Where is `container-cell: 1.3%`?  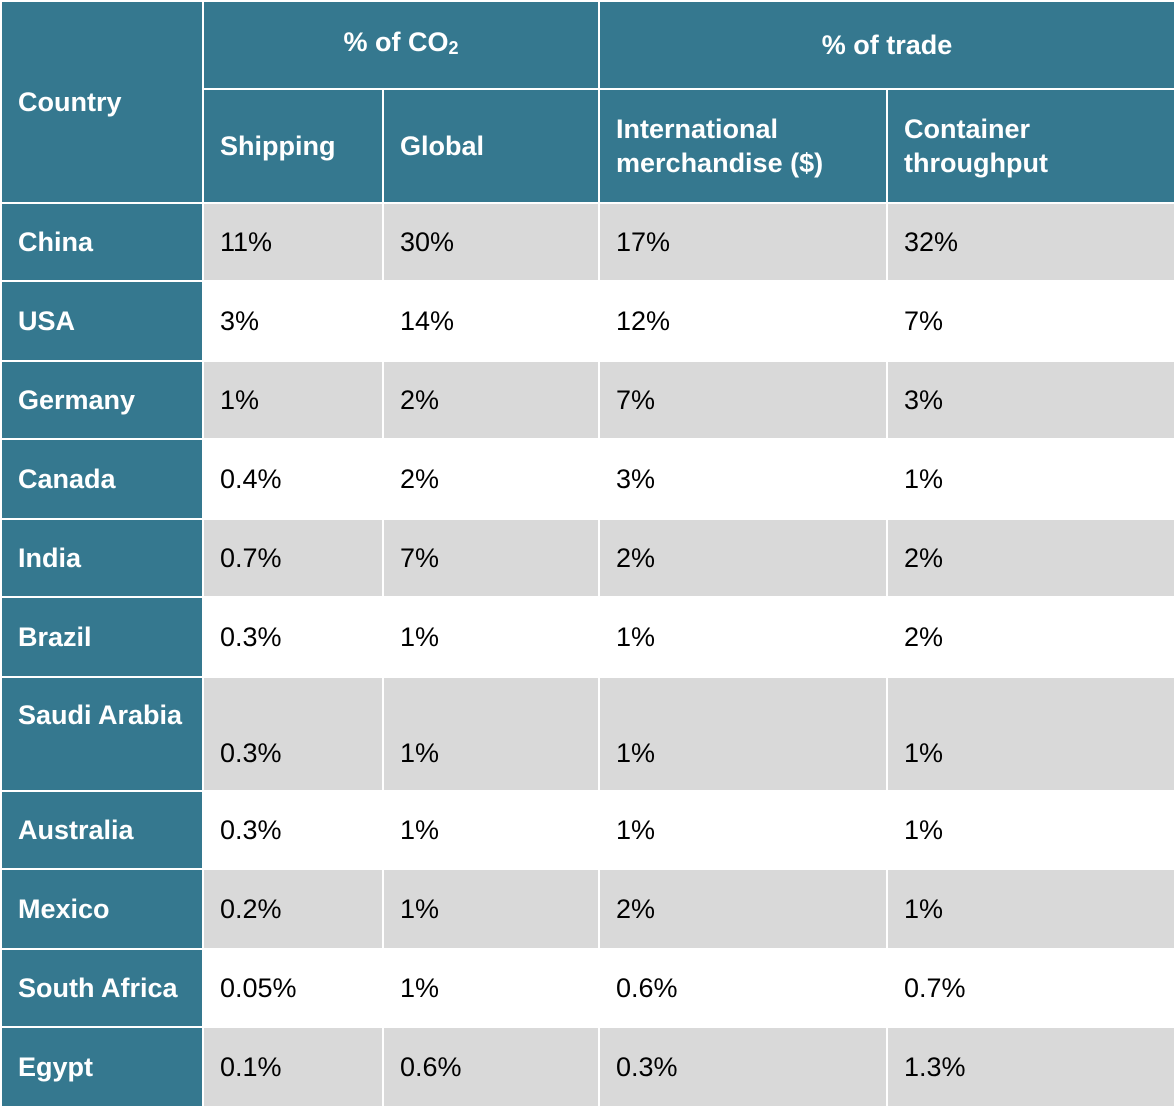 container-cell: 1.3% is located at coordinates (1030, 1067).